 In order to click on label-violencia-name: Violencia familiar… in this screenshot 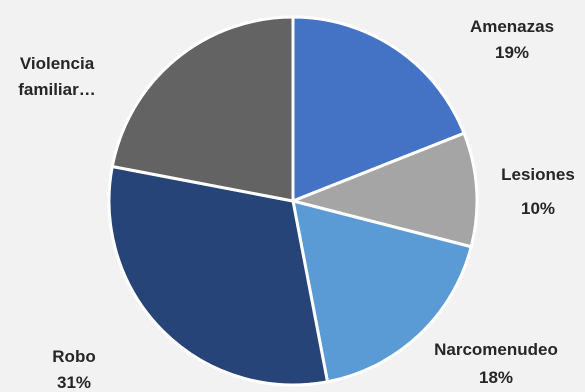, I will do `click(56, 76)`.